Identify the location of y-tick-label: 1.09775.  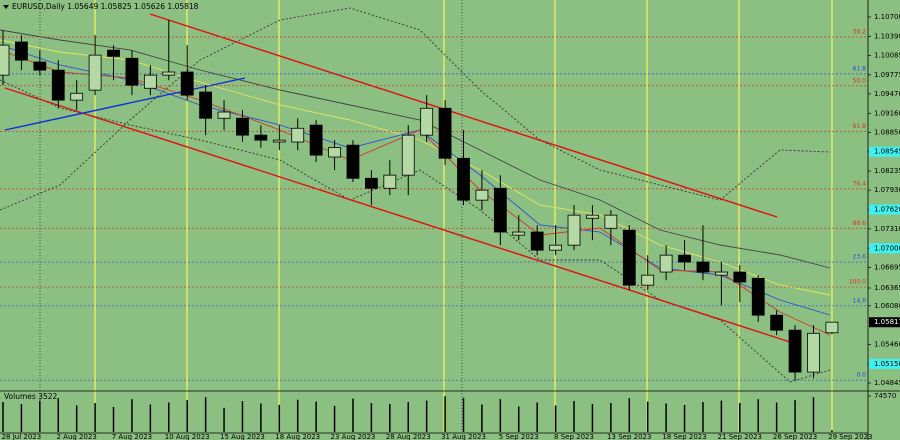
(887, 75).